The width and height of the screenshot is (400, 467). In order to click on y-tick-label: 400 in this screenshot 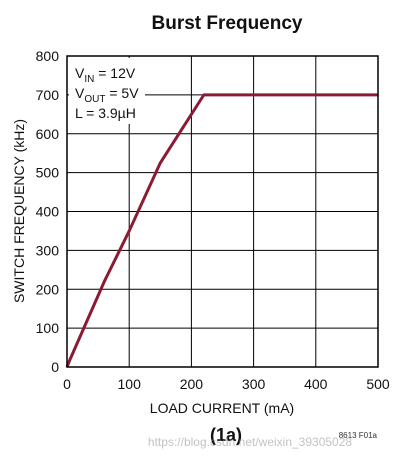, I will do `click(48, 212)`.